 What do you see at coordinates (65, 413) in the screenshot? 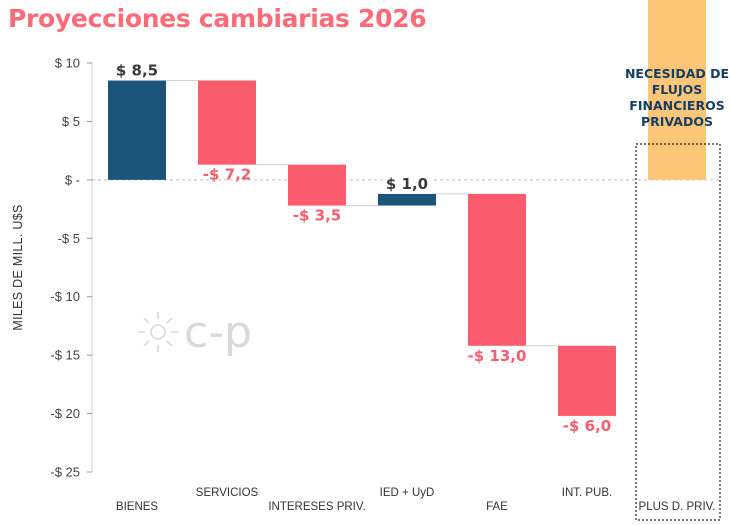
I see `y-tick-label: -$ 20` at bounding box center [65, 413].